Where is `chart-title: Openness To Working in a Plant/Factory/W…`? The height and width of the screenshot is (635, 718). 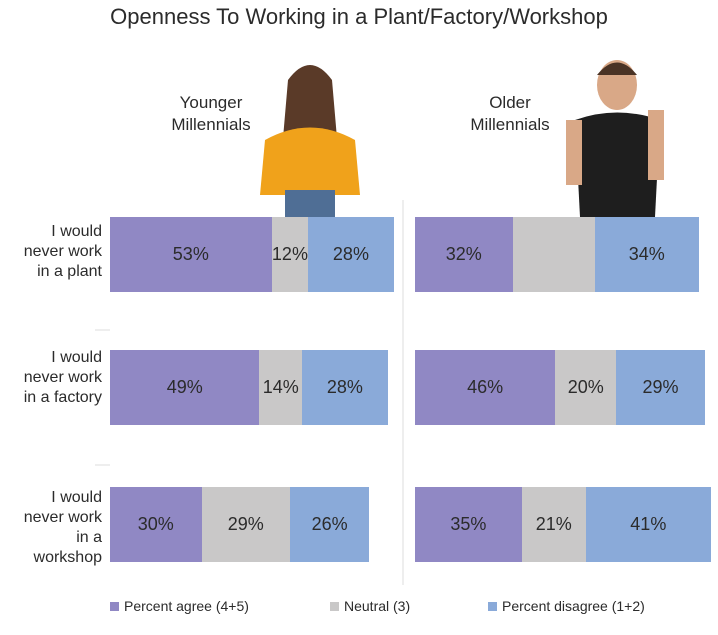 chart-title: Openness To Working in a Plant/Factory/W… is located at coordinates (359, 16).